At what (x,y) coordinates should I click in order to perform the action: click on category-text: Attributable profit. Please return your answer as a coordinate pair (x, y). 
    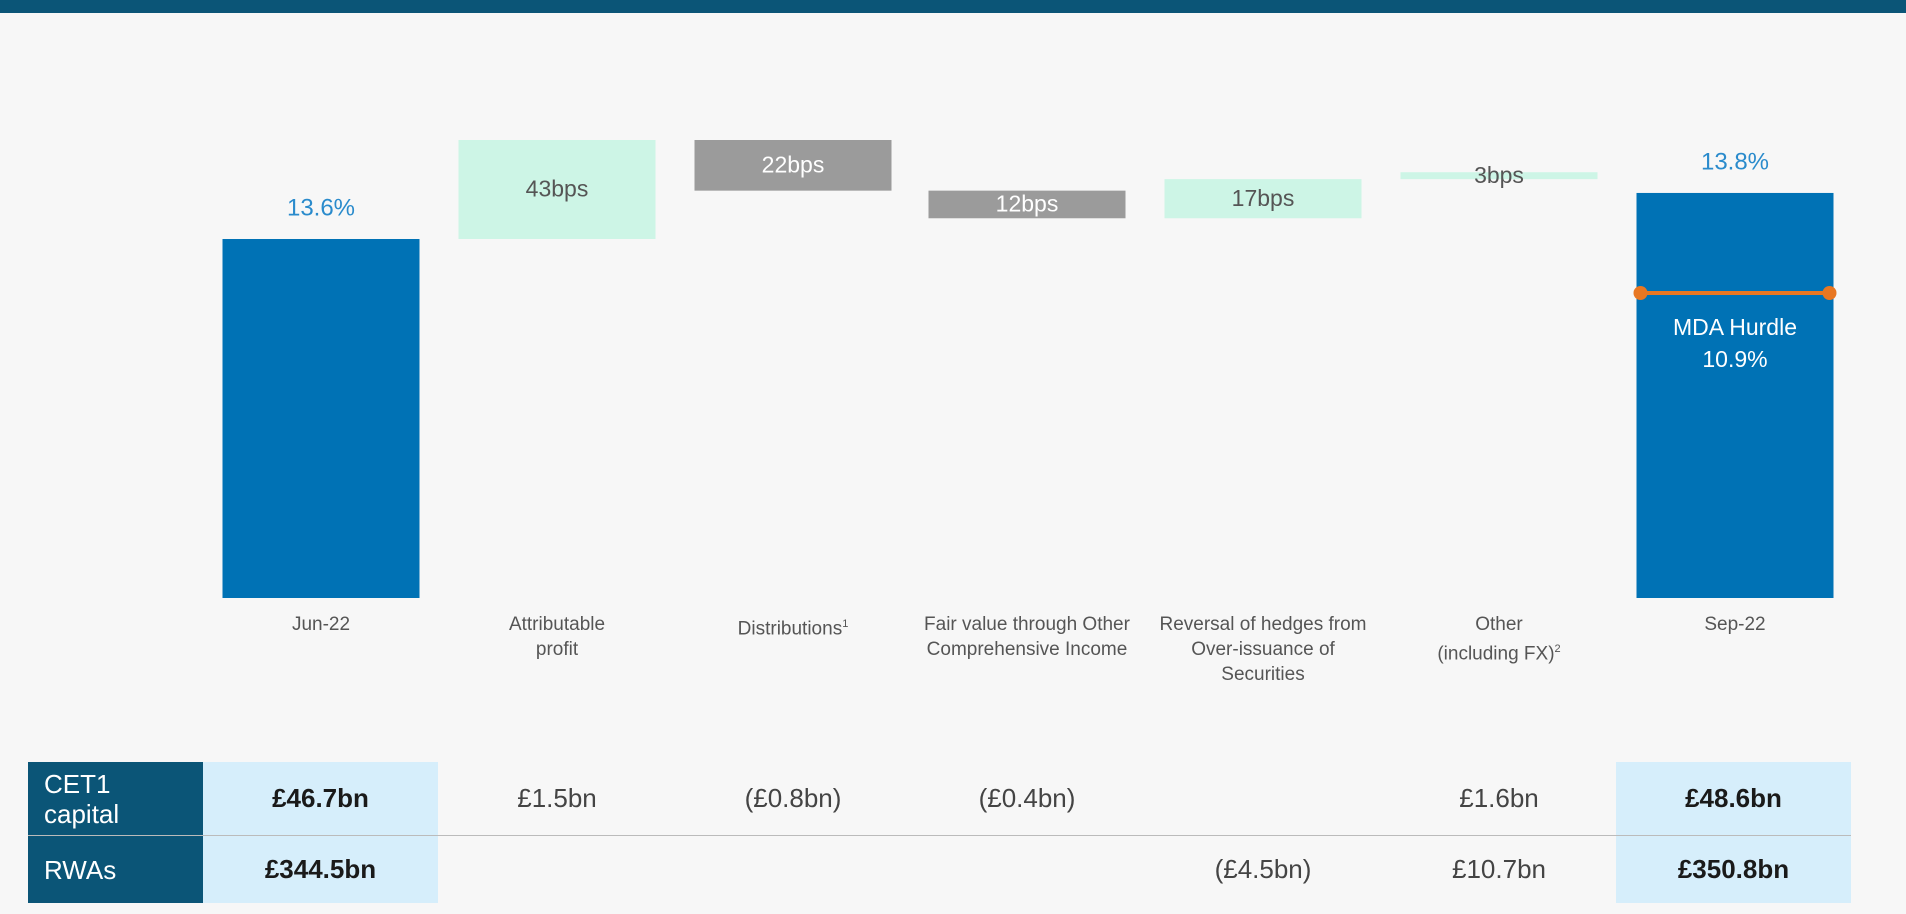
    Looking at the image, I should click on (557, 637).